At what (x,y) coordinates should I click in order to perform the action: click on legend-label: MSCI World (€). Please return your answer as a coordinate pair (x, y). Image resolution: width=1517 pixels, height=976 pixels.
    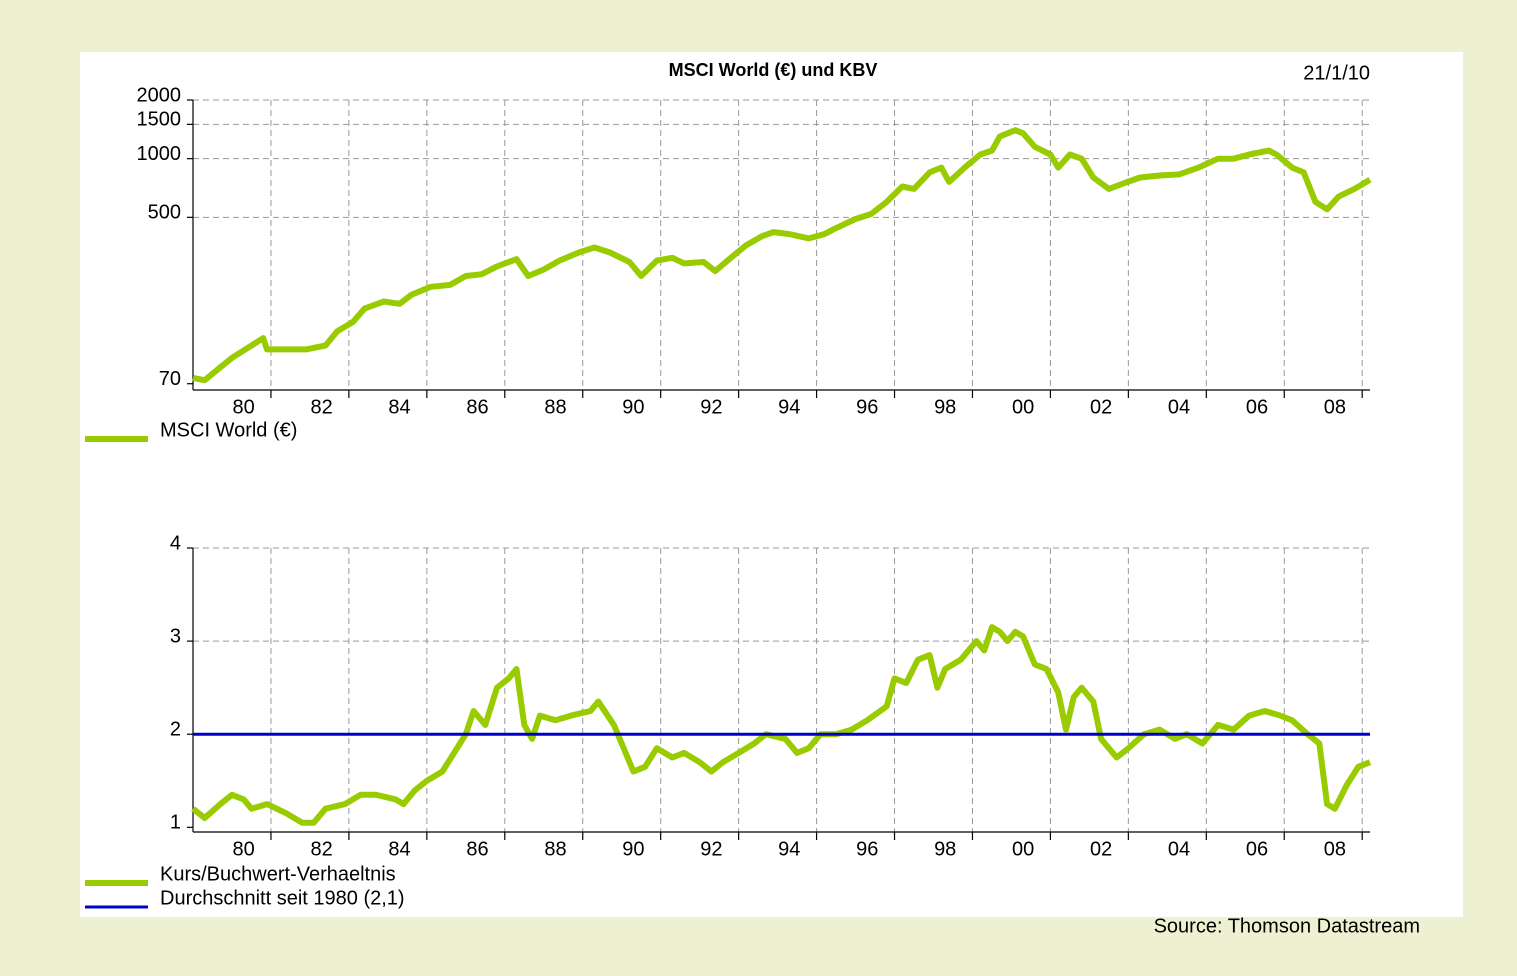
    Looking at the image, I should click on (228, 430).